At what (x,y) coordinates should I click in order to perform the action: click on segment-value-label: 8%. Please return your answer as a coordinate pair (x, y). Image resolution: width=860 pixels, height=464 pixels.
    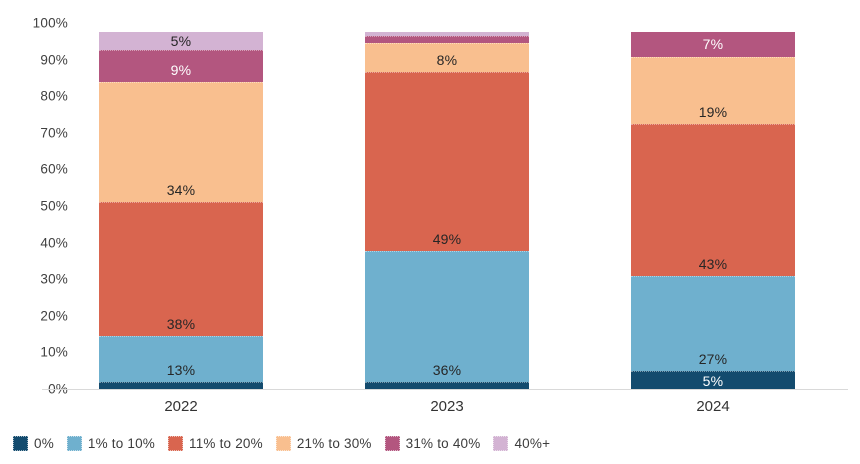
    Looking at the image, I should click on (447, 60).